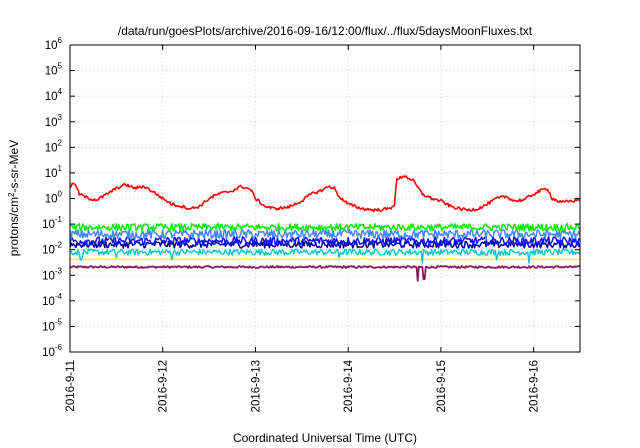 Image resolution: width=640 pixels, height=448 pixels. What do you see at coordinates (442, 386) in the screenshot?
I see `x-tick-label: 2016-9-15` at bounding box center [442, 386].